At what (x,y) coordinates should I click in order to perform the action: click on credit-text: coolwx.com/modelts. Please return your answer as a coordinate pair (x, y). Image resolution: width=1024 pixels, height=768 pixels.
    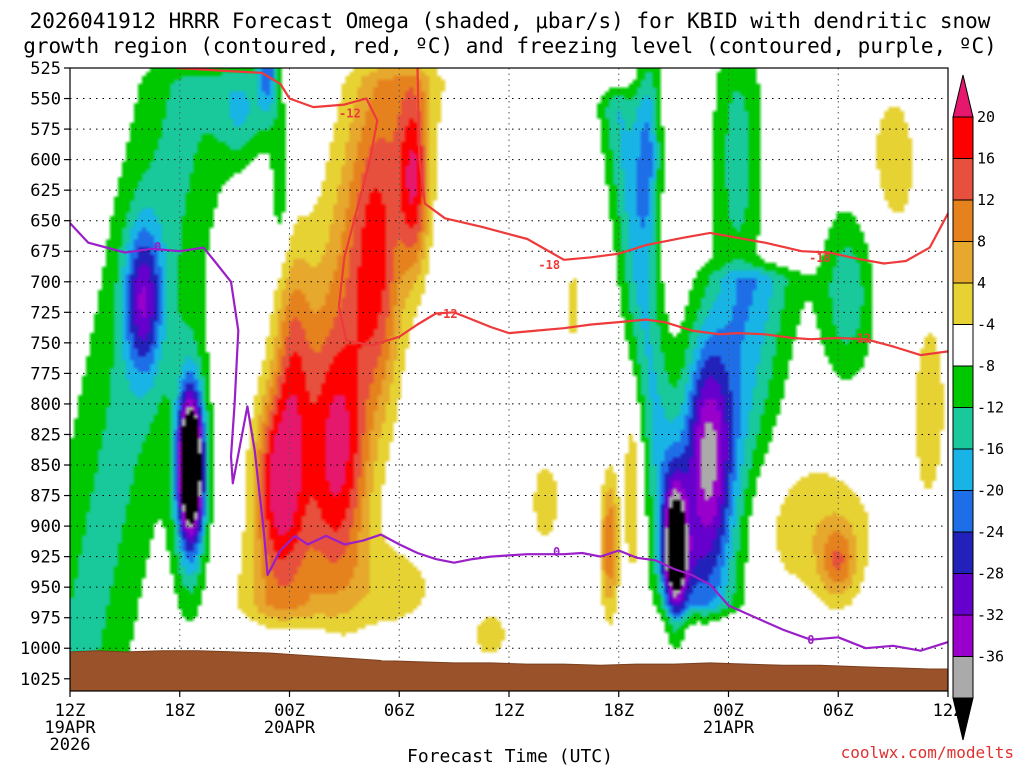
    Looking at the image, I should click on (927, 752).